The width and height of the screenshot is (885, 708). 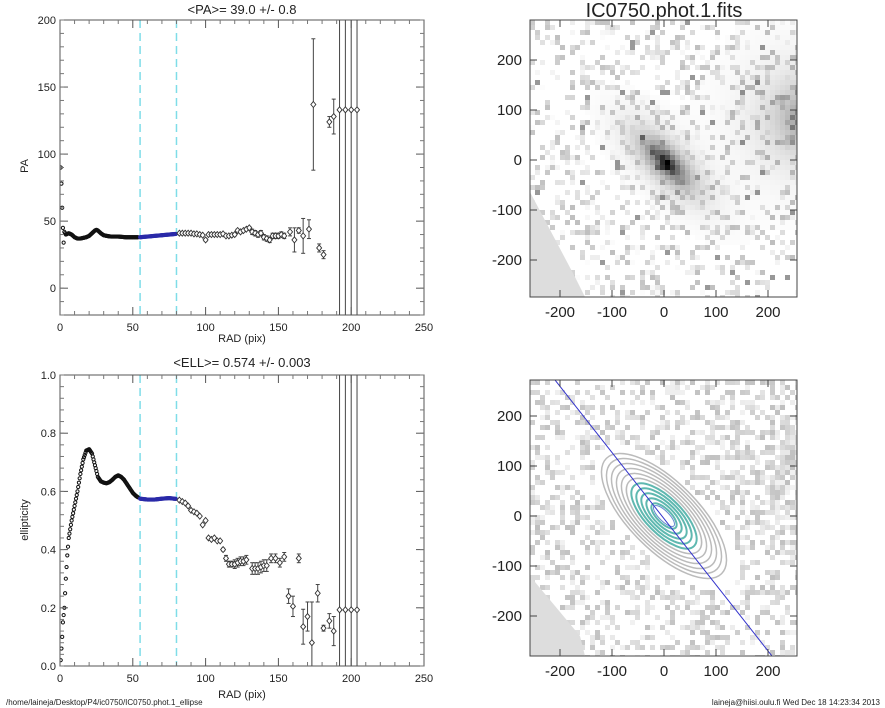 I want to click on data-point, so click(x=84, y=457).